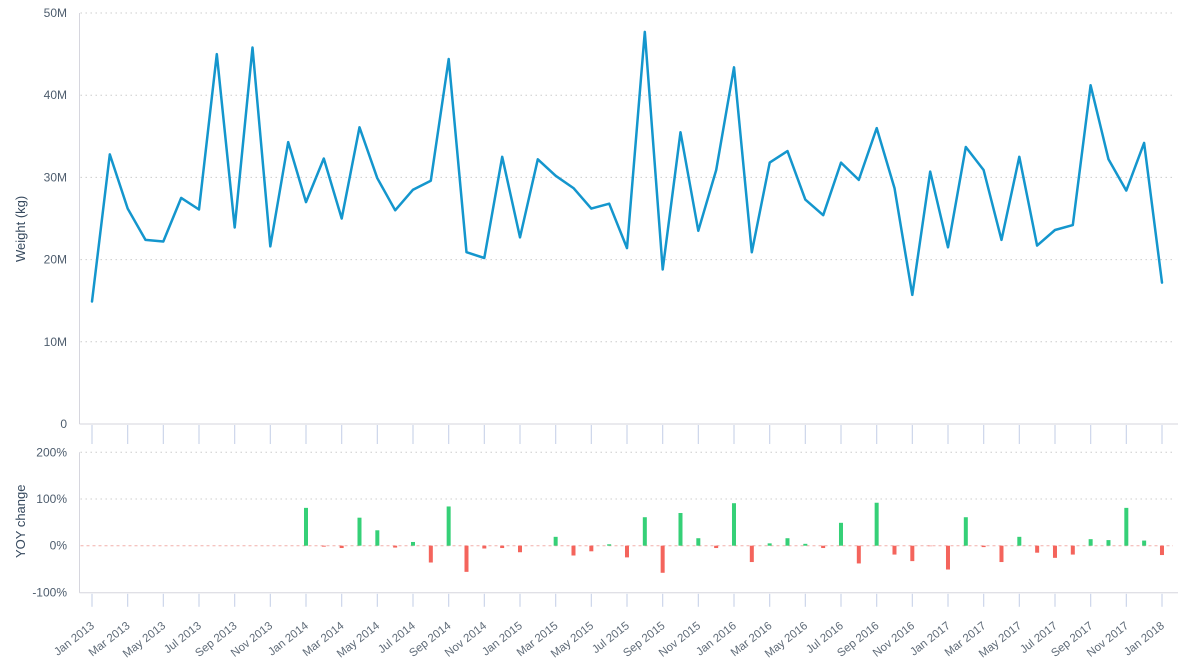  What do you see at coordinates (49, 592) in the screenshot?
I see `yoy-y-tick-label: -100%` at bounding box center [49, 592].